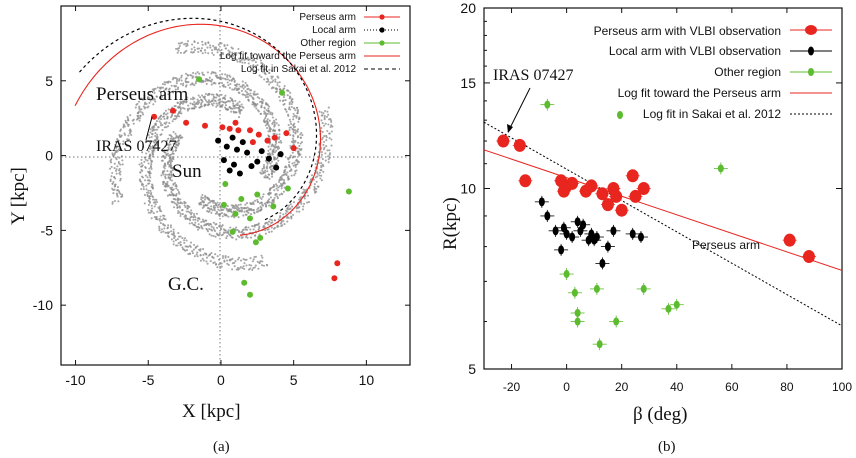 Image resolution: width=856 pixels, height=458 pixels. Describe the element at coordinates (221, 447) in the screenshot. I see `caption-a: (a)` at that location.